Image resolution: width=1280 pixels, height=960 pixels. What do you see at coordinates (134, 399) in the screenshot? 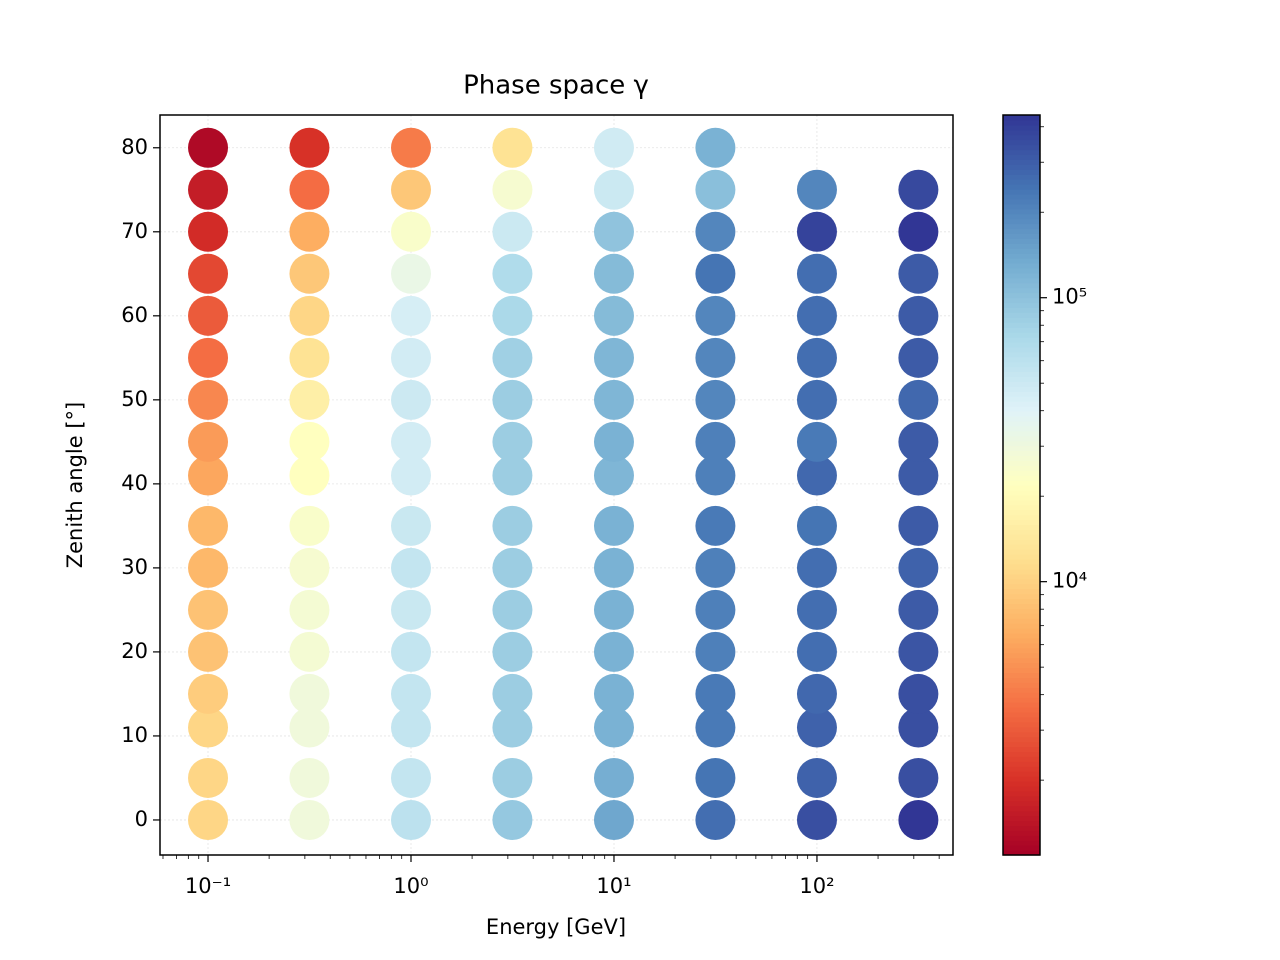
I see `y-tick-label: 50` at bounding box center [134, 399].